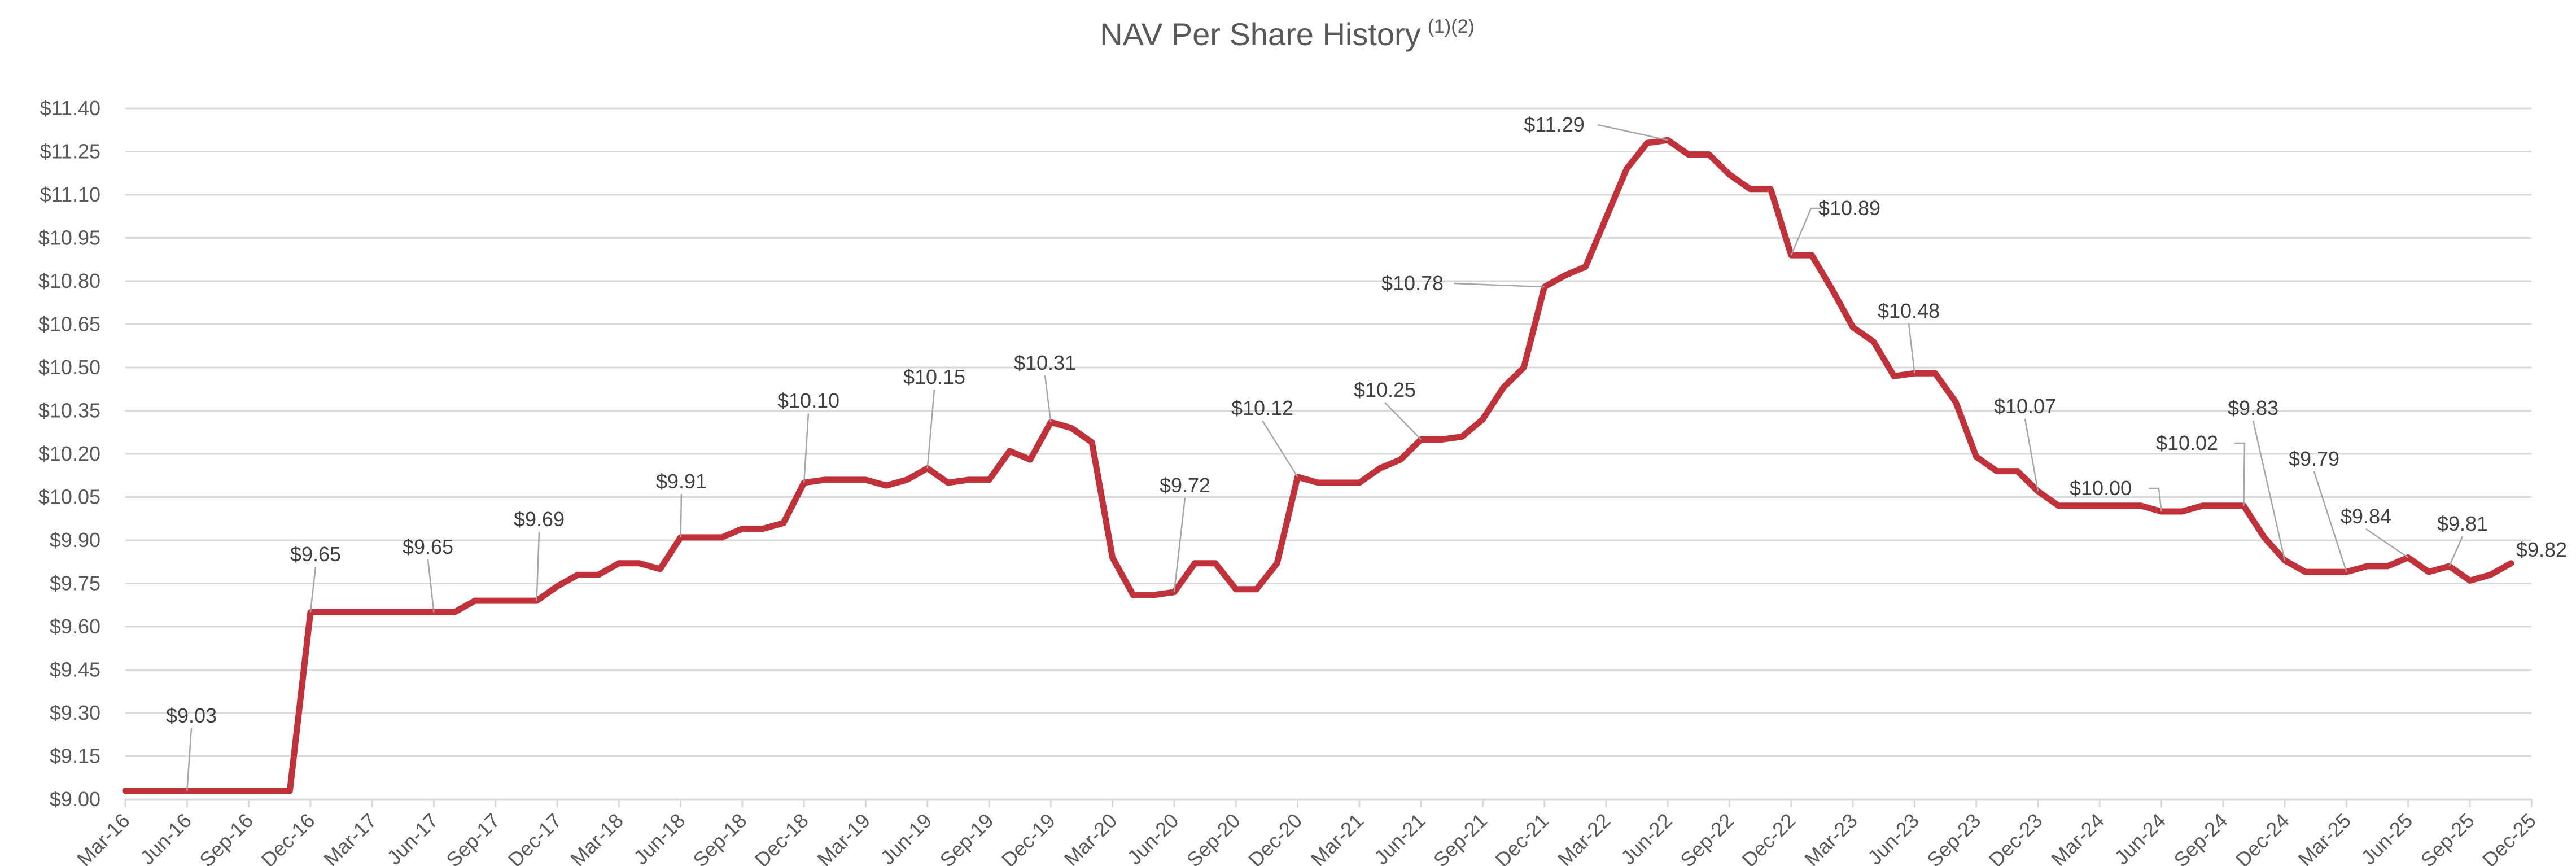 The image size is (2576, 866). Describe the element at coordinates (472, 837) in the screenshot. I see `x-tick-label: Sep-17` at that location.